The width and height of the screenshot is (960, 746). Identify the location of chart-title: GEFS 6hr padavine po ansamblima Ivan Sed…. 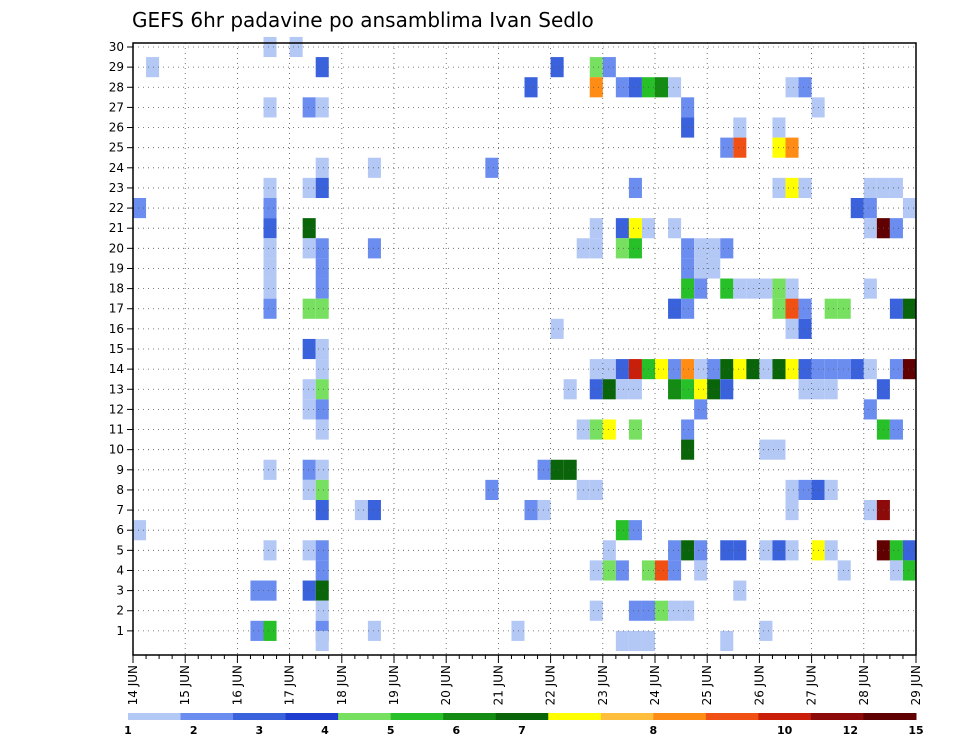
(363, 20).